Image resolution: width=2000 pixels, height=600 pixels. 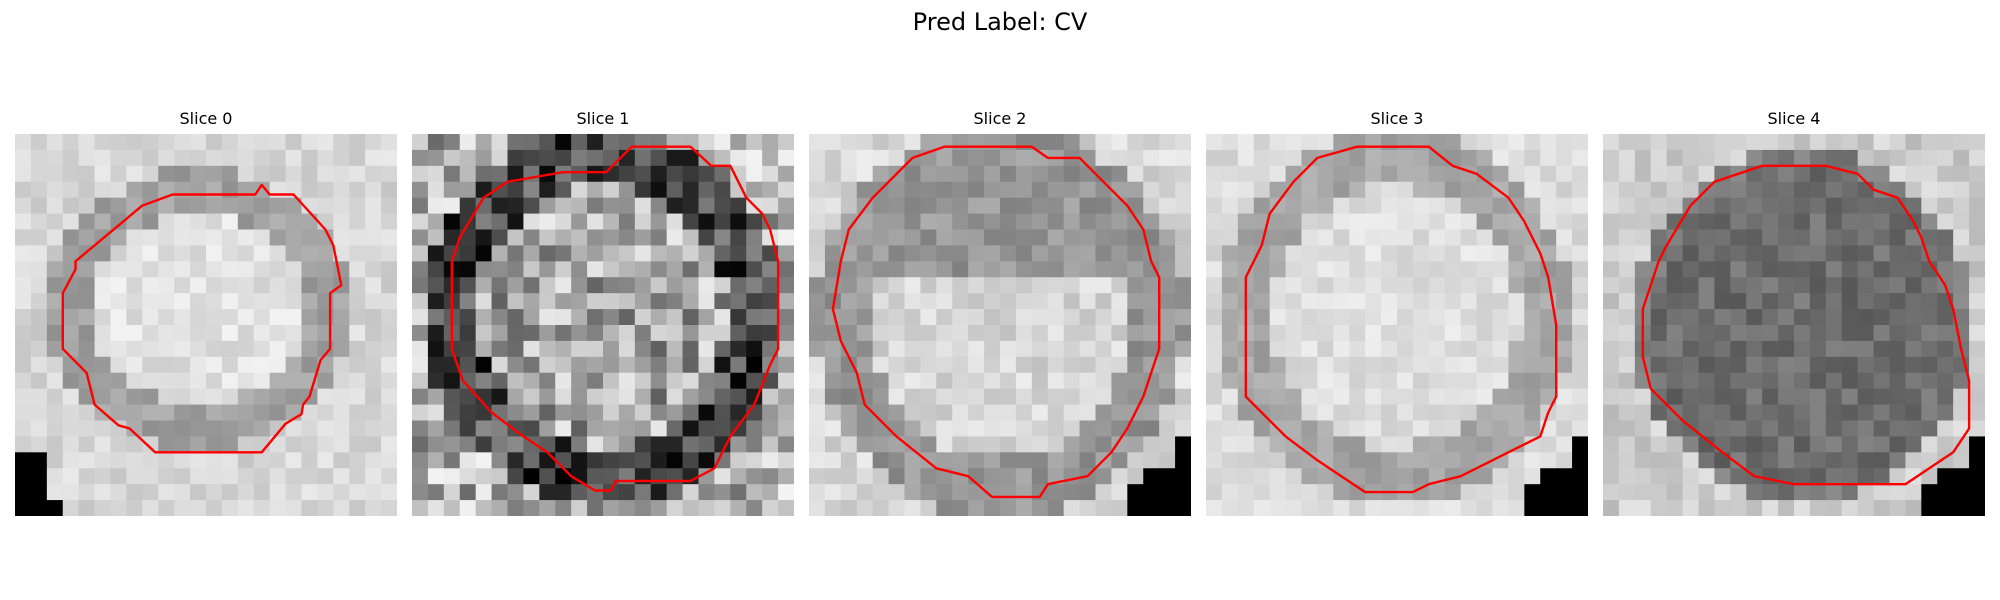 I want to click on slice-panel-1: Slice 1, so click(x=603, y=312).